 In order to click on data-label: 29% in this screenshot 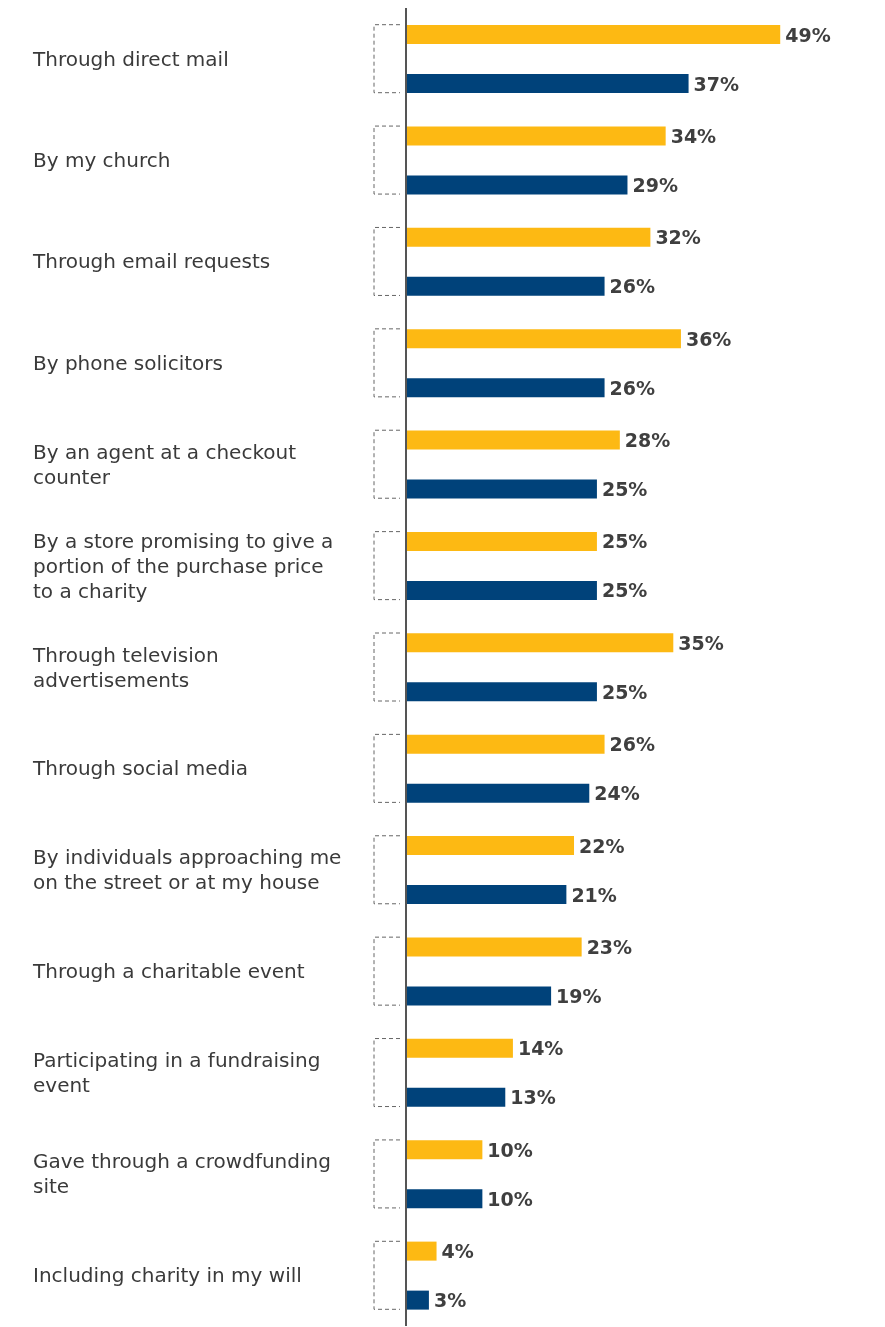, I will do `click(655, 184)`.